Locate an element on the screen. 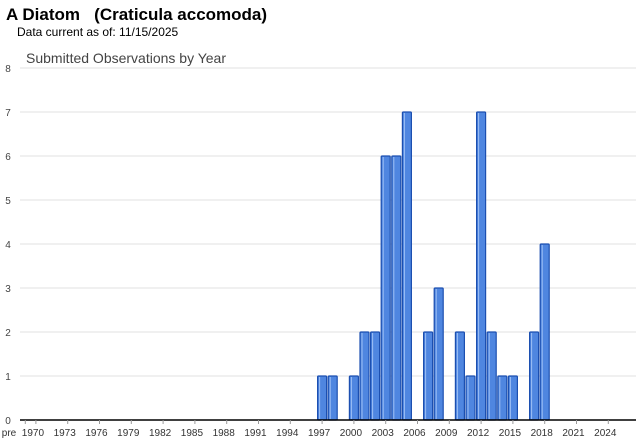  bar-2011 is located at coordinates (470, 398).